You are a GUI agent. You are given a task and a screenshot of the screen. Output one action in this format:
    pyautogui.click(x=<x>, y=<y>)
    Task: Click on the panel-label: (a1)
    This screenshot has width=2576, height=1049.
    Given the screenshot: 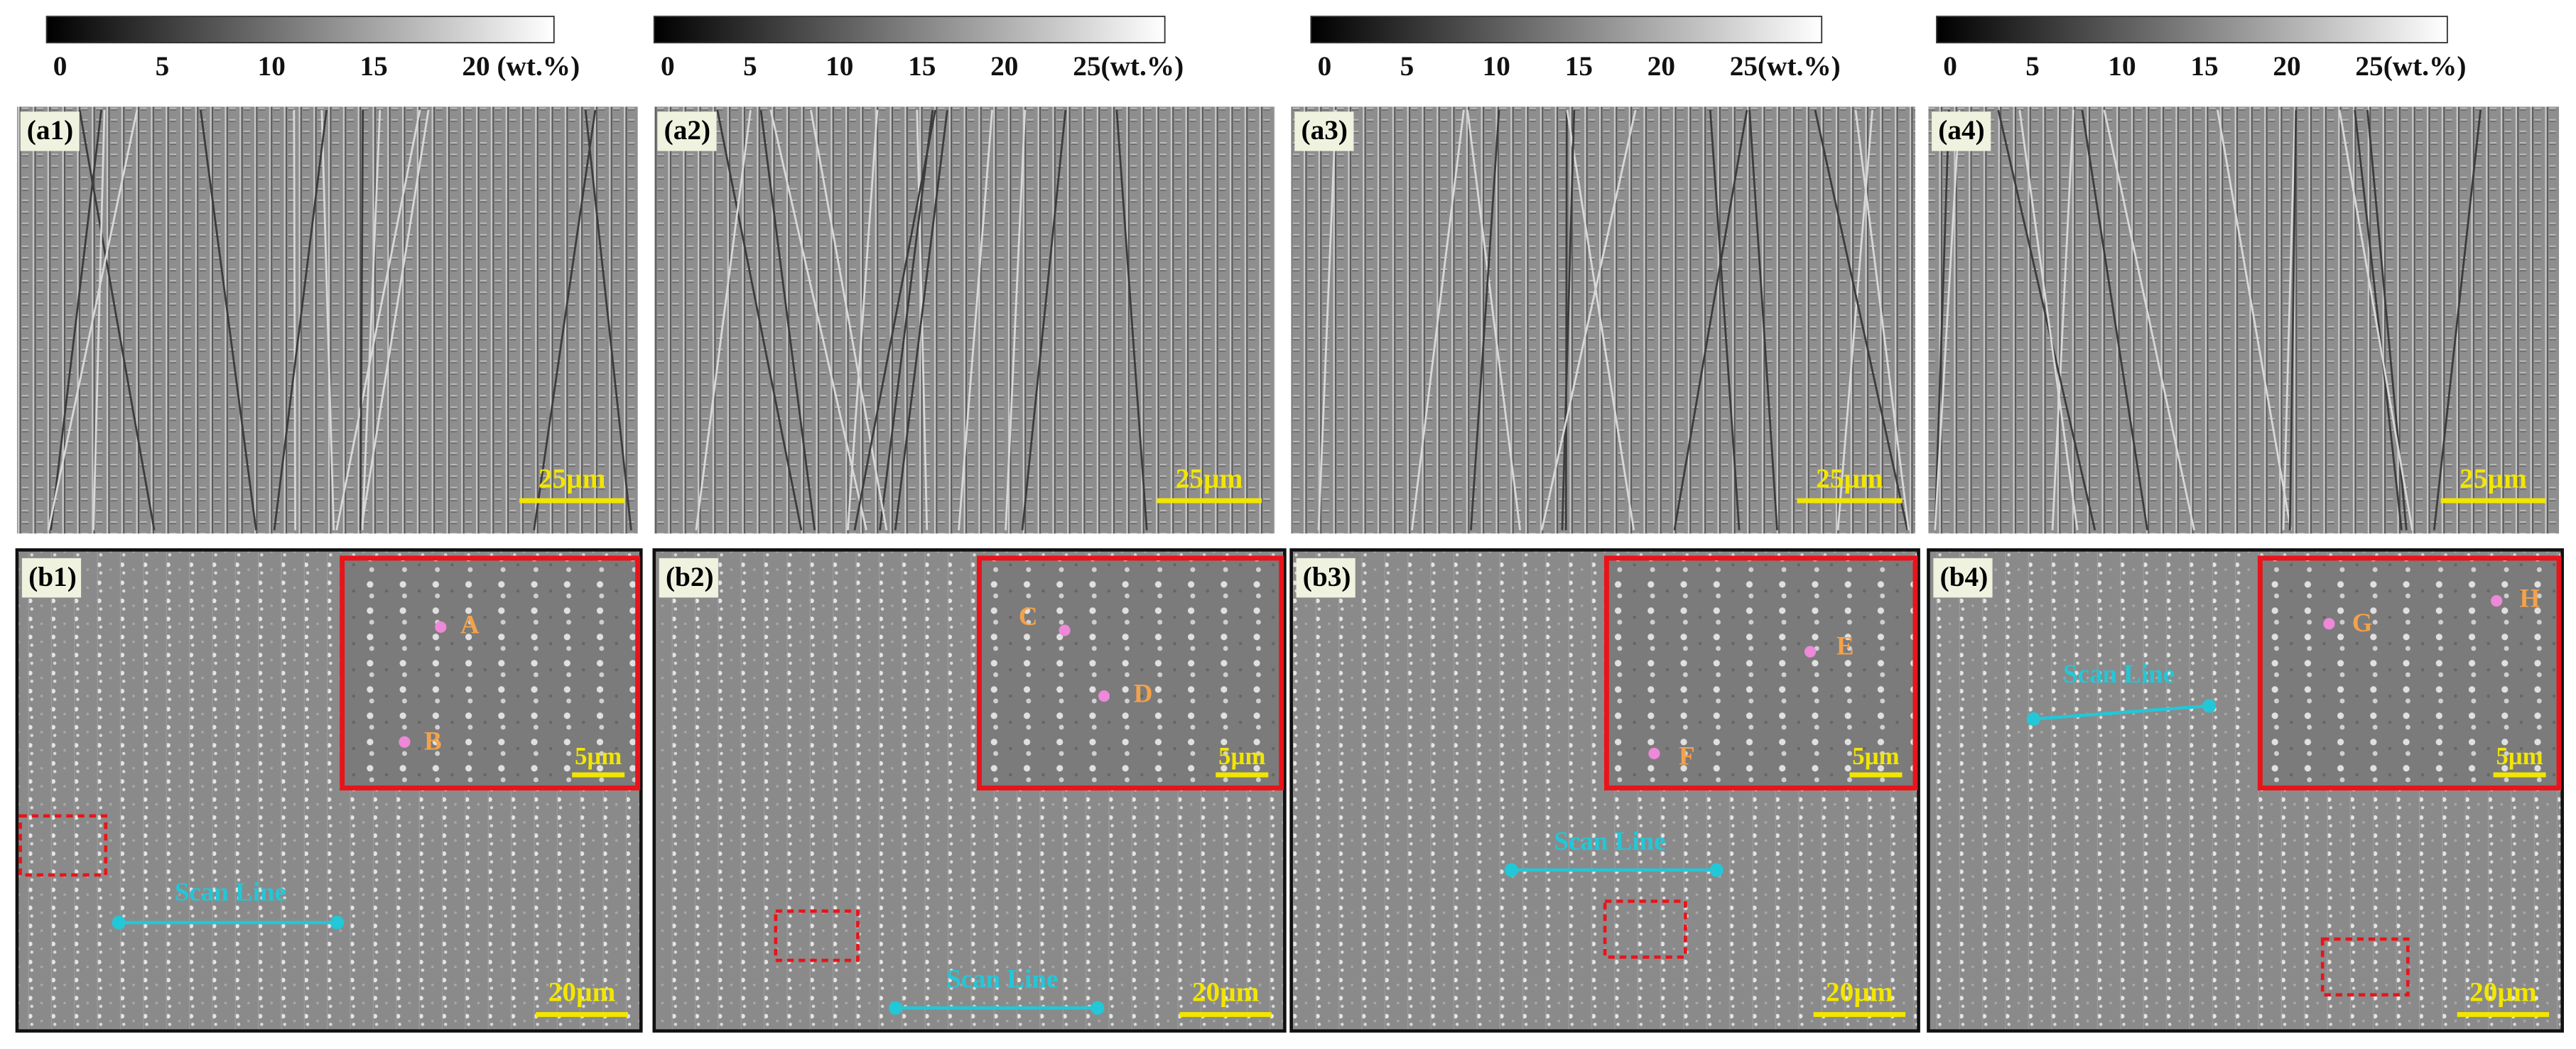 What is the action you would take?
    pyautogui.click(x=50, y=130)
    